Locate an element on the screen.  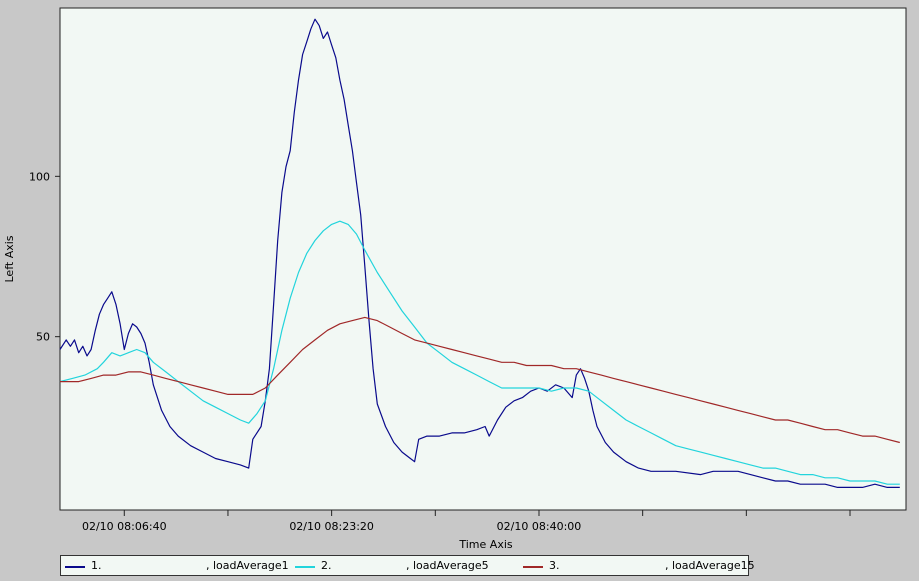
legend-series-name: , loadAverage5 is located at coordinates (447, 565).